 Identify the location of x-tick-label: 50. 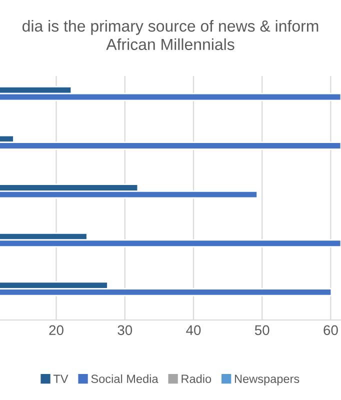
(262, 330).